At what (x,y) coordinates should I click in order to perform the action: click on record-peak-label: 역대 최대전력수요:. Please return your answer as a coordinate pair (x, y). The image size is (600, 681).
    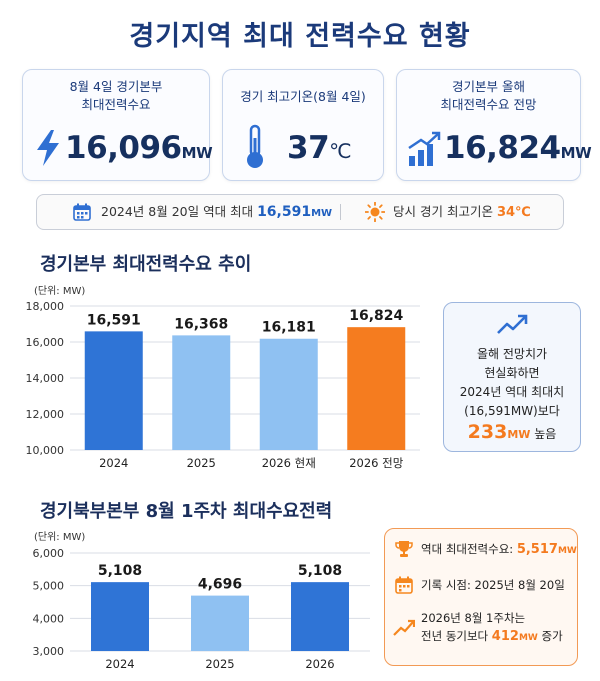
    Looking at the image, I should click on (467, 549).